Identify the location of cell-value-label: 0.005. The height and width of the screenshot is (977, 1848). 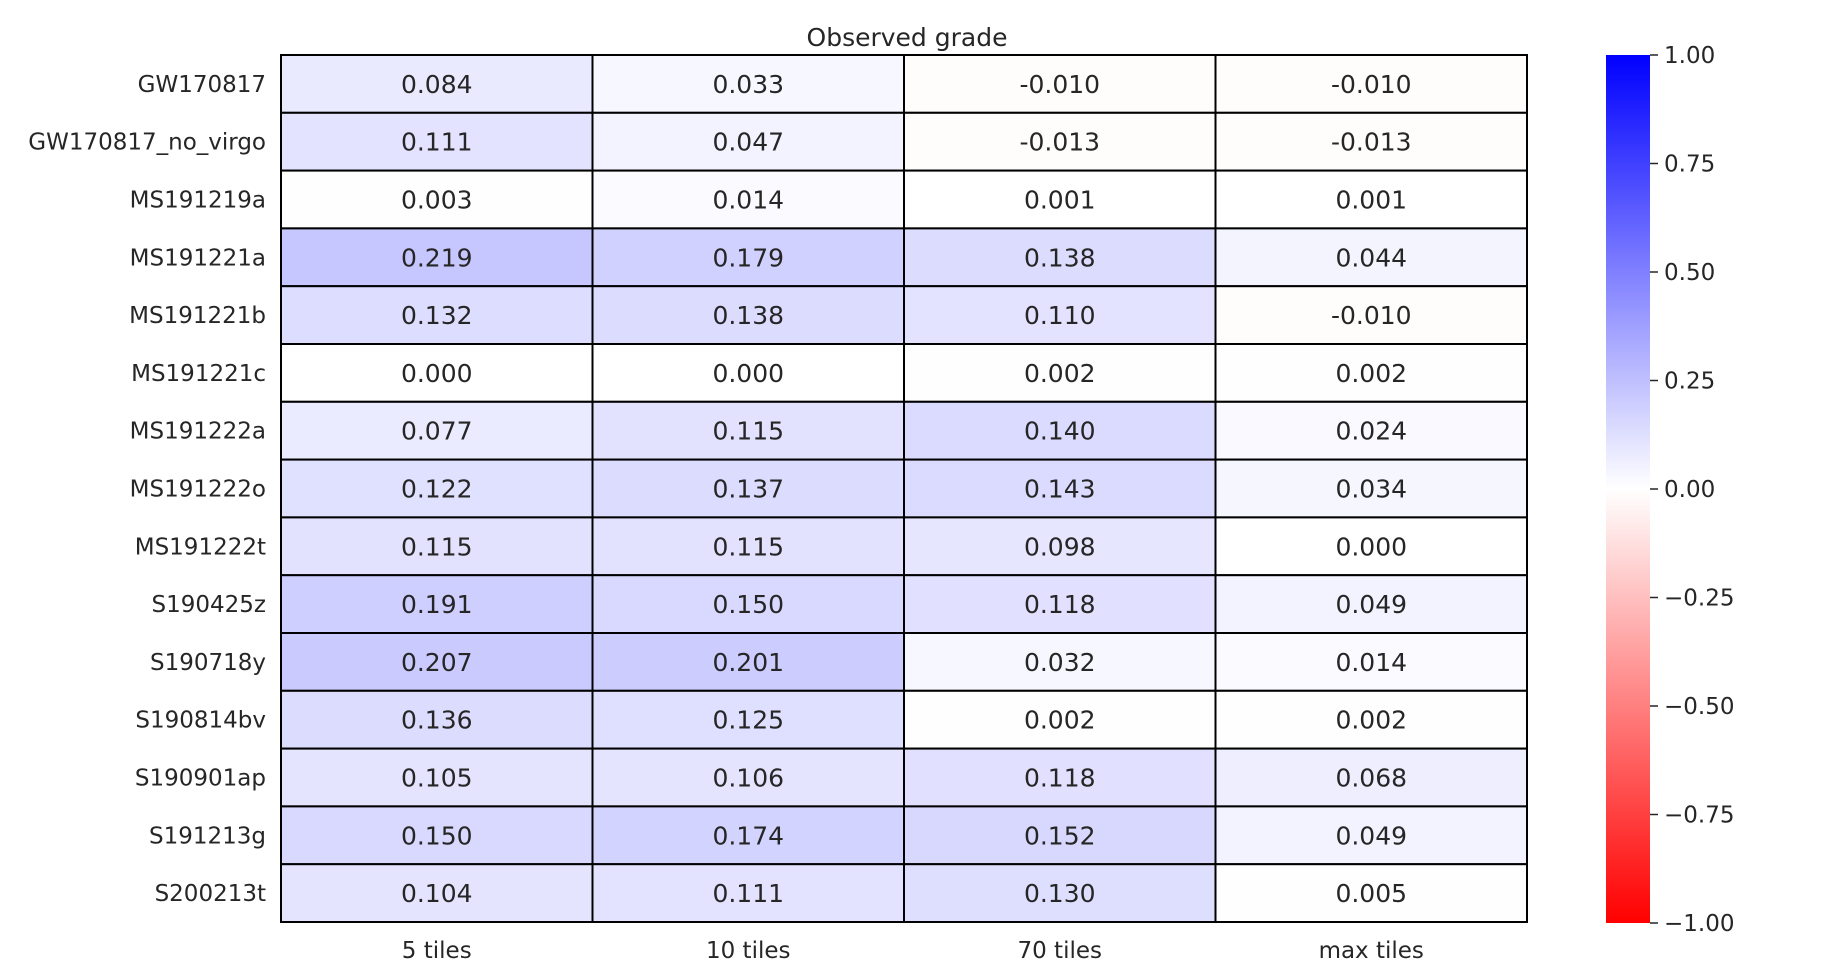
(1371, 893).